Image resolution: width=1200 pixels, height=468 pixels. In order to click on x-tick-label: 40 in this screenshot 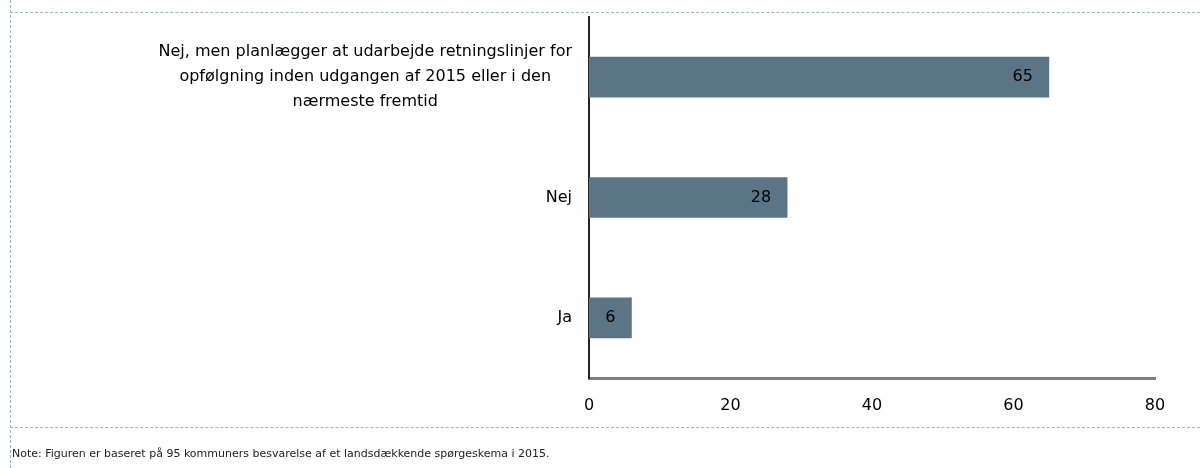, I will do `click(872, 404)`.